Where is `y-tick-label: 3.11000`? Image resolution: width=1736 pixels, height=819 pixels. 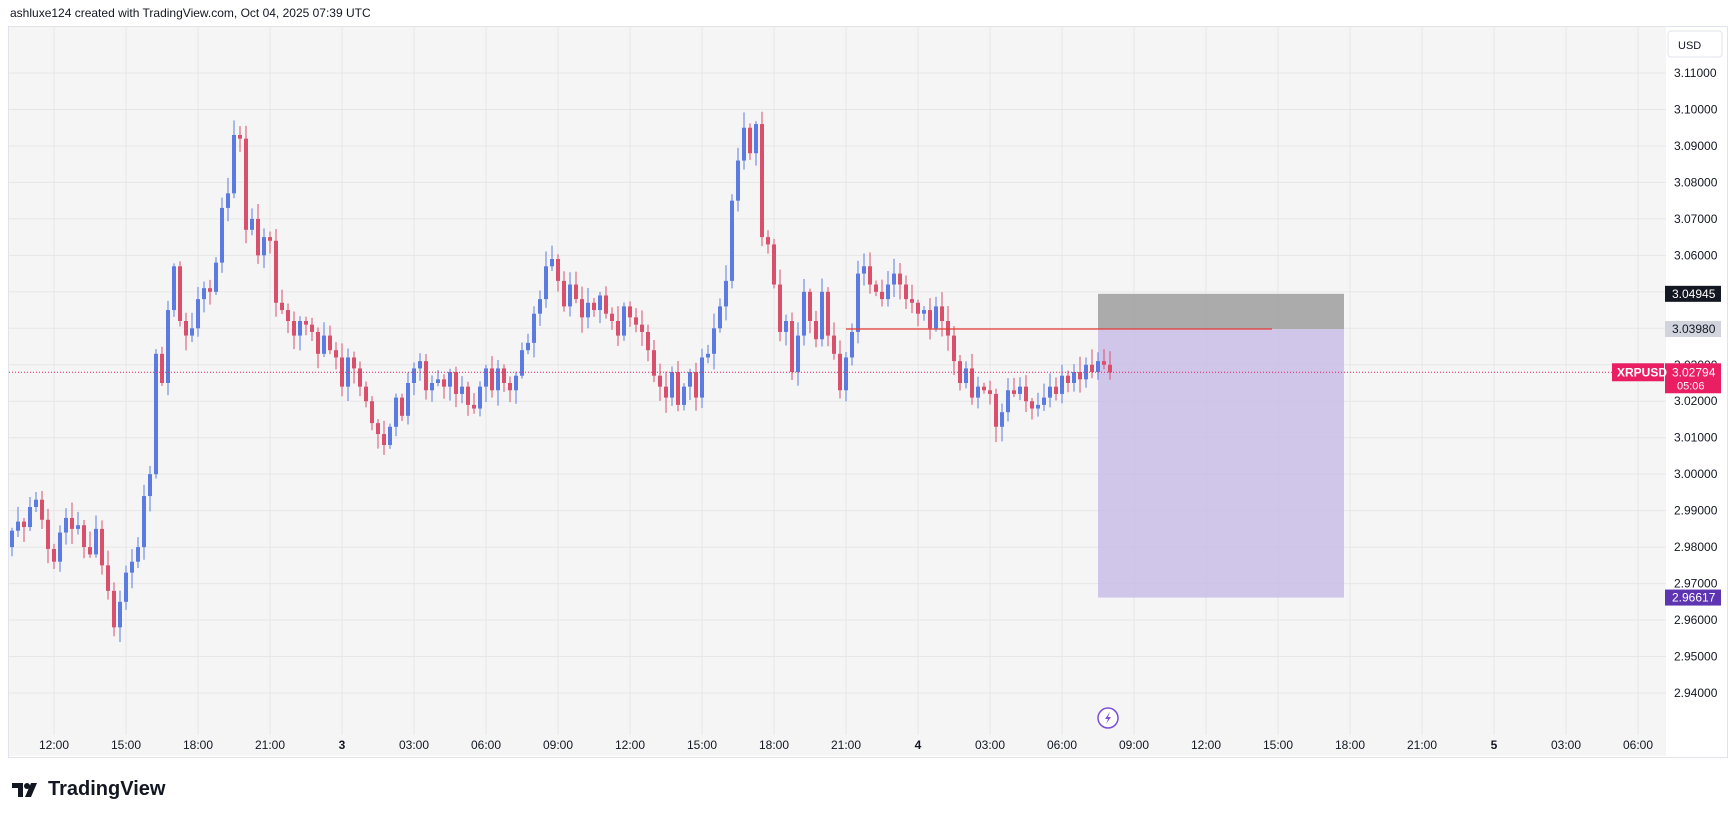
y-tick-label: 3.11000 is located at coordinates (1695, 73).